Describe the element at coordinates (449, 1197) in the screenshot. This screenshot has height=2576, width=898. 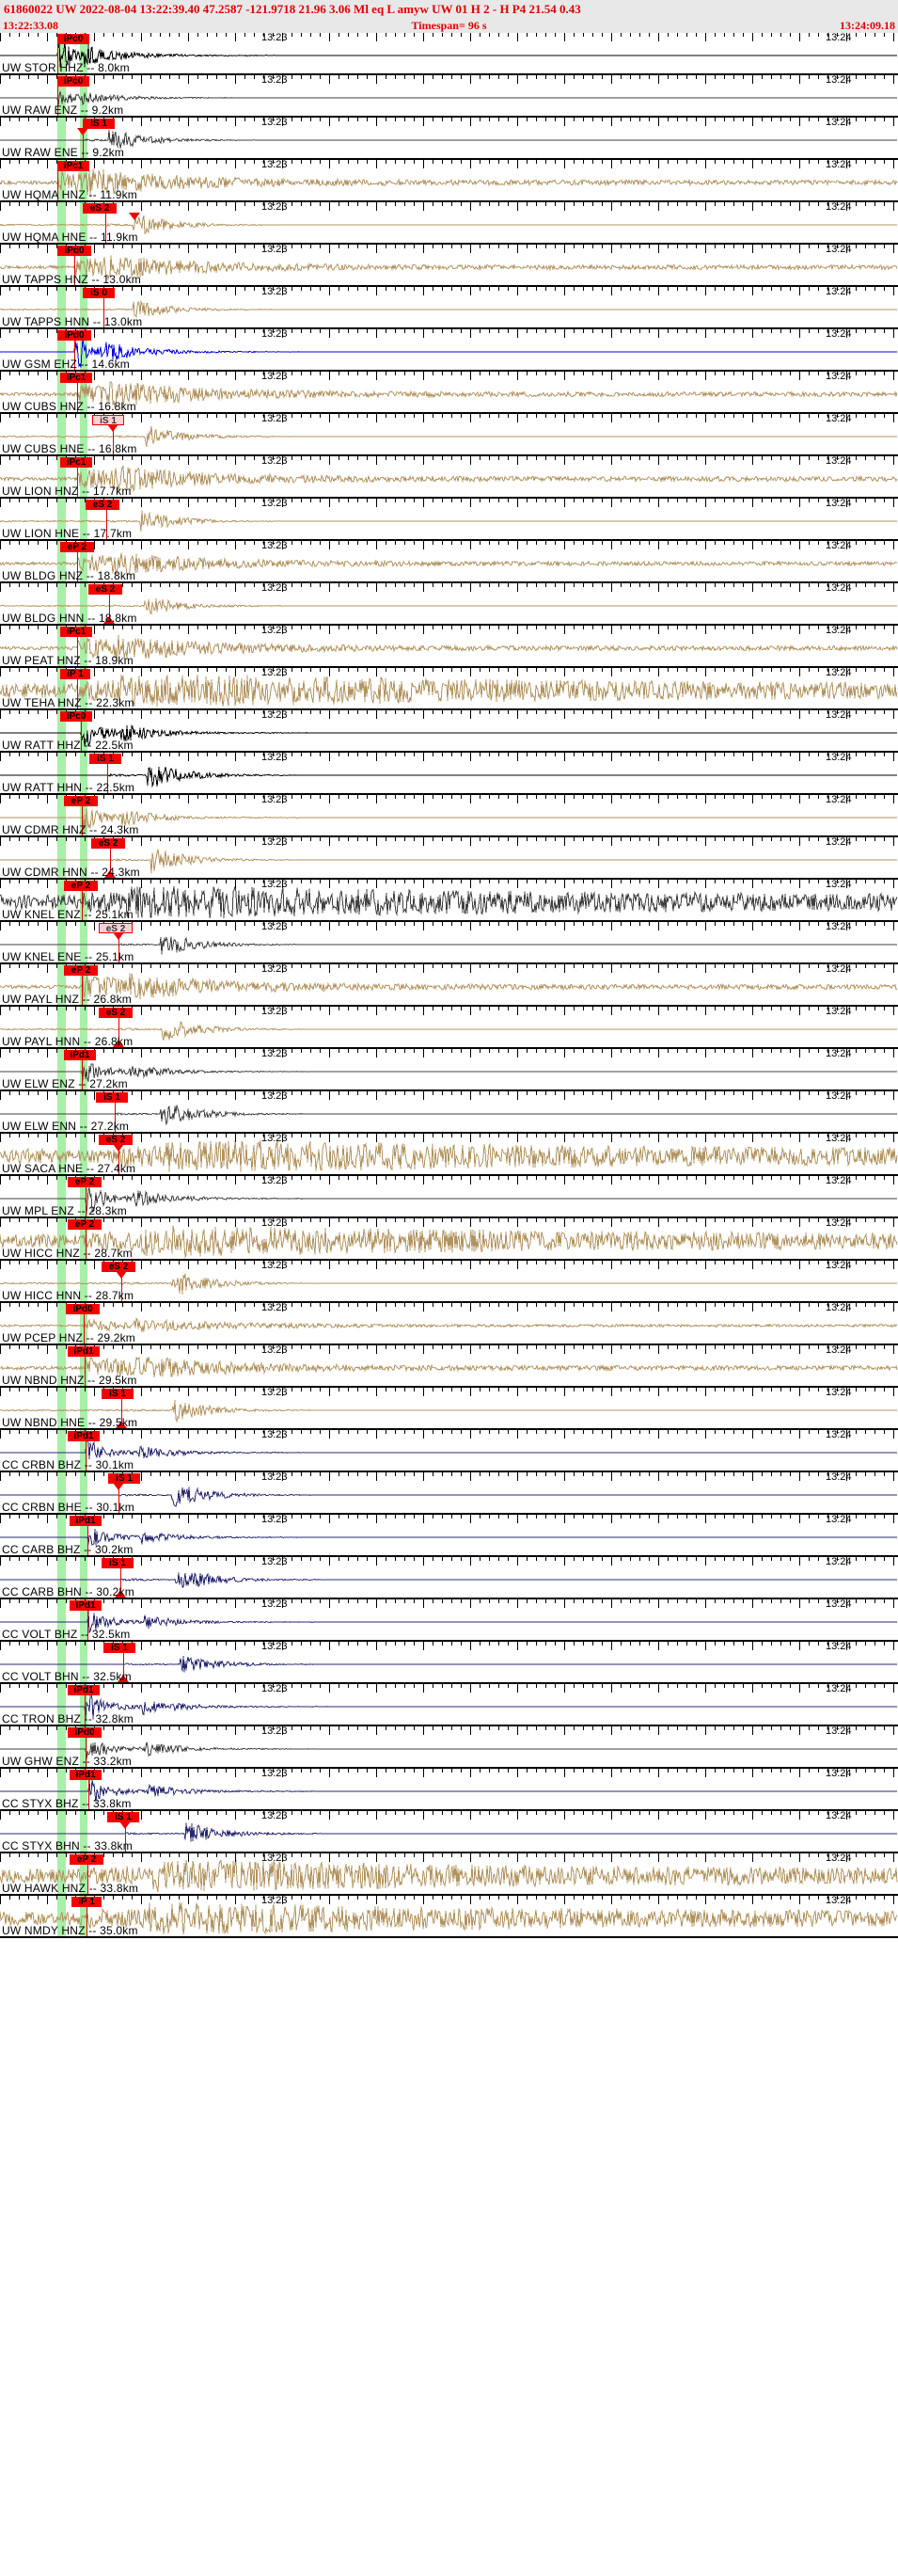
I see `trace-row: 13:23 13:24 eP 2 UW MPL ENZ -- 28.3km` at that location.